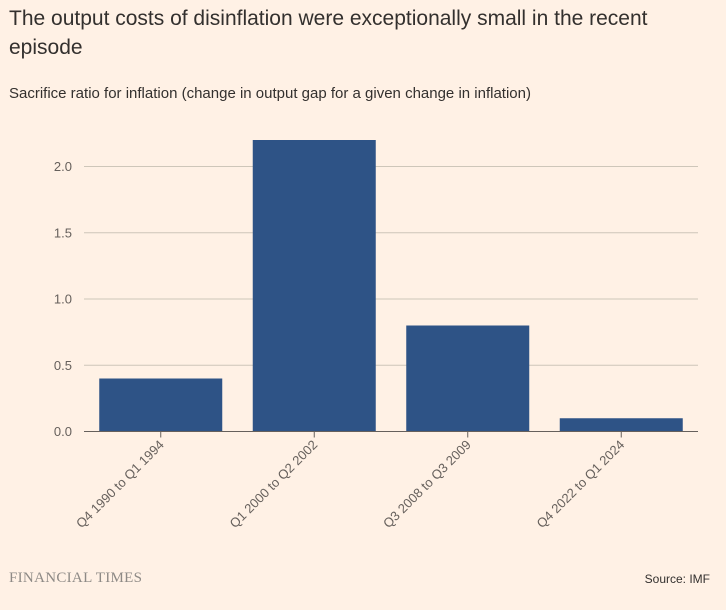  I want to click on y-tick-label: 1.5, so click(63, 232).